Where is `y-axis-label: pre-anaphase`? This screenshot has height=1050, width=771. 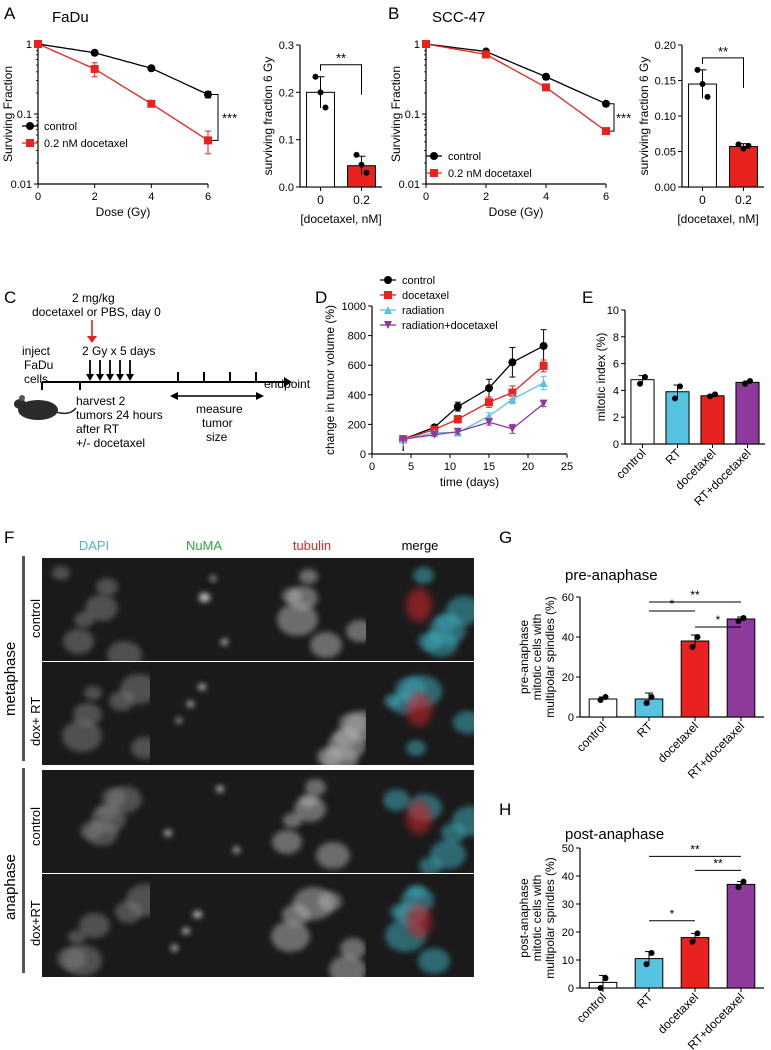 y-axis-label: pre-anaphase is located at coordinates (524, 657).